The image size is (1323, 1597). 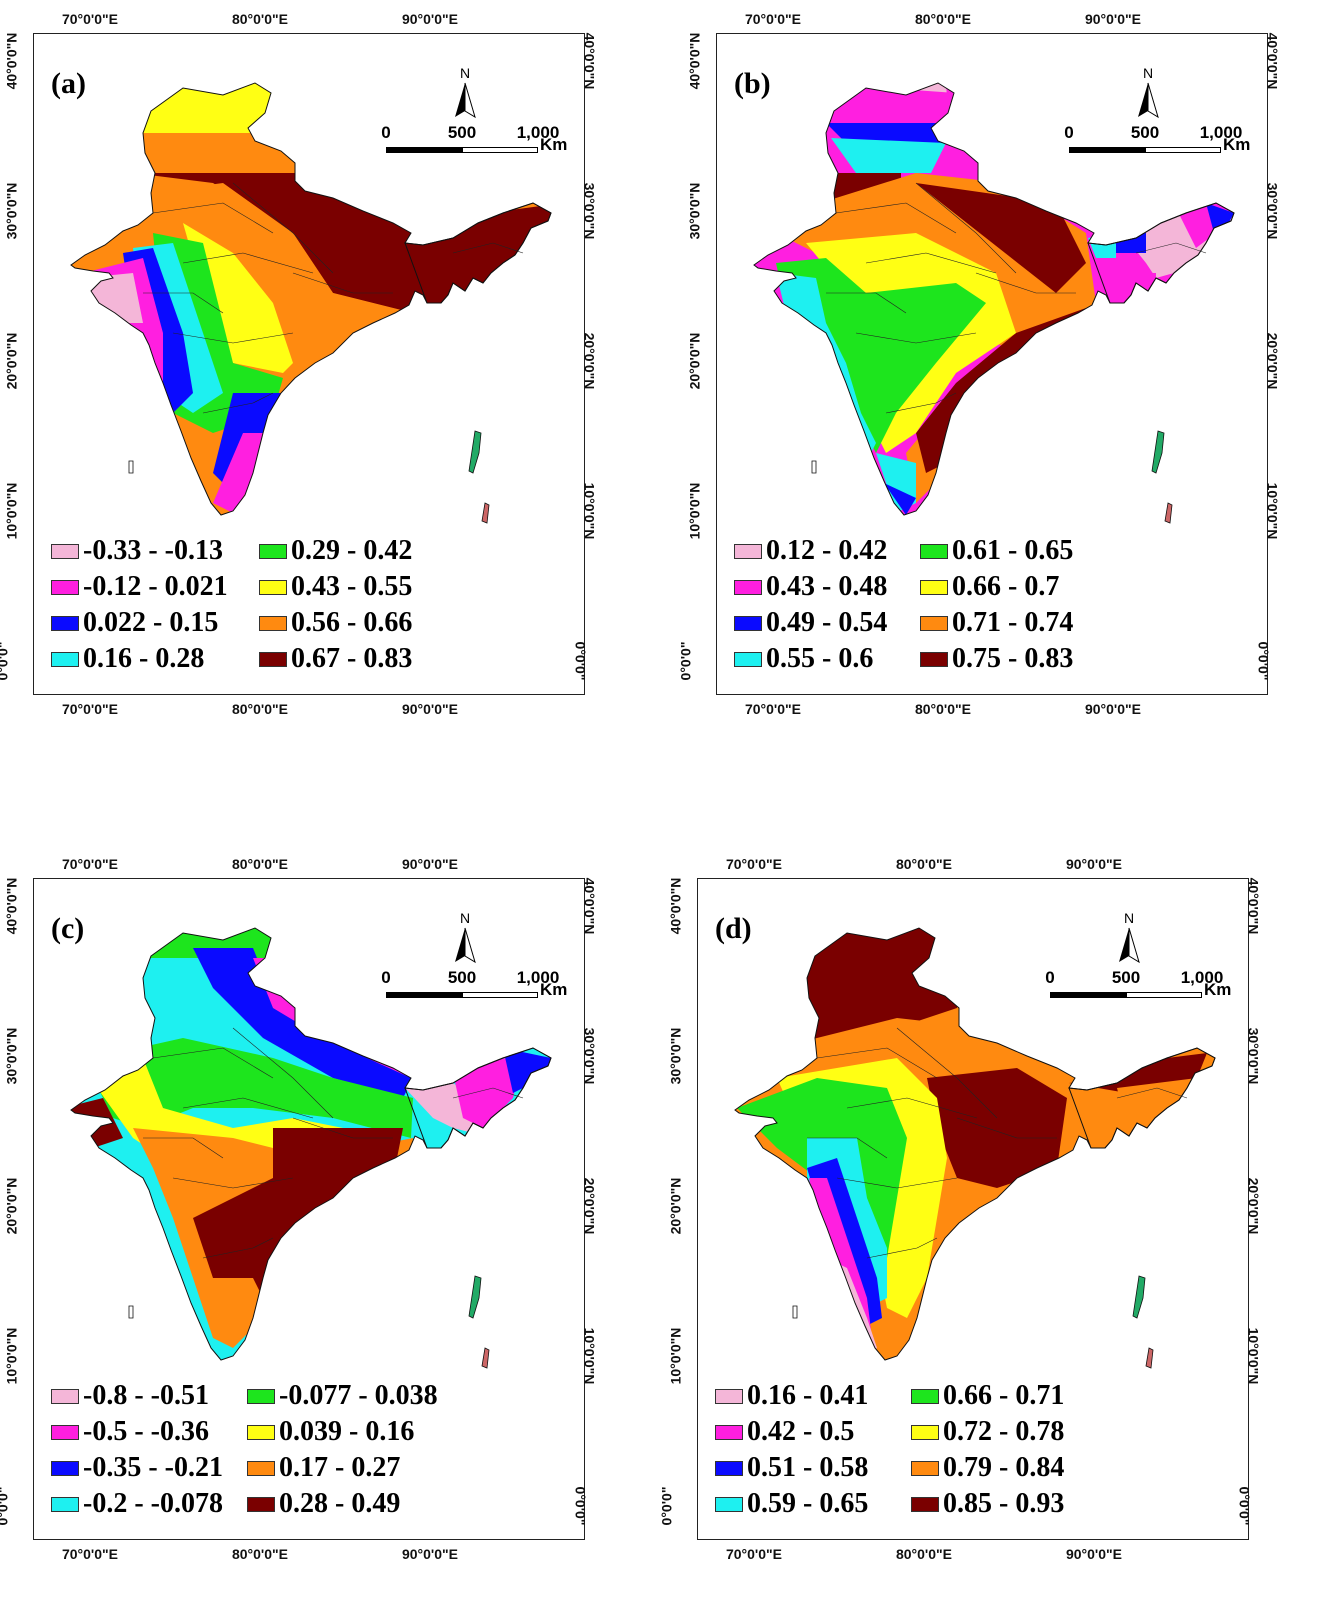 What do you see at coordinates (352, 550) in the screenshot?
I see `legend-label: 0.29 - 0.42` at bounding box center [352, 550].